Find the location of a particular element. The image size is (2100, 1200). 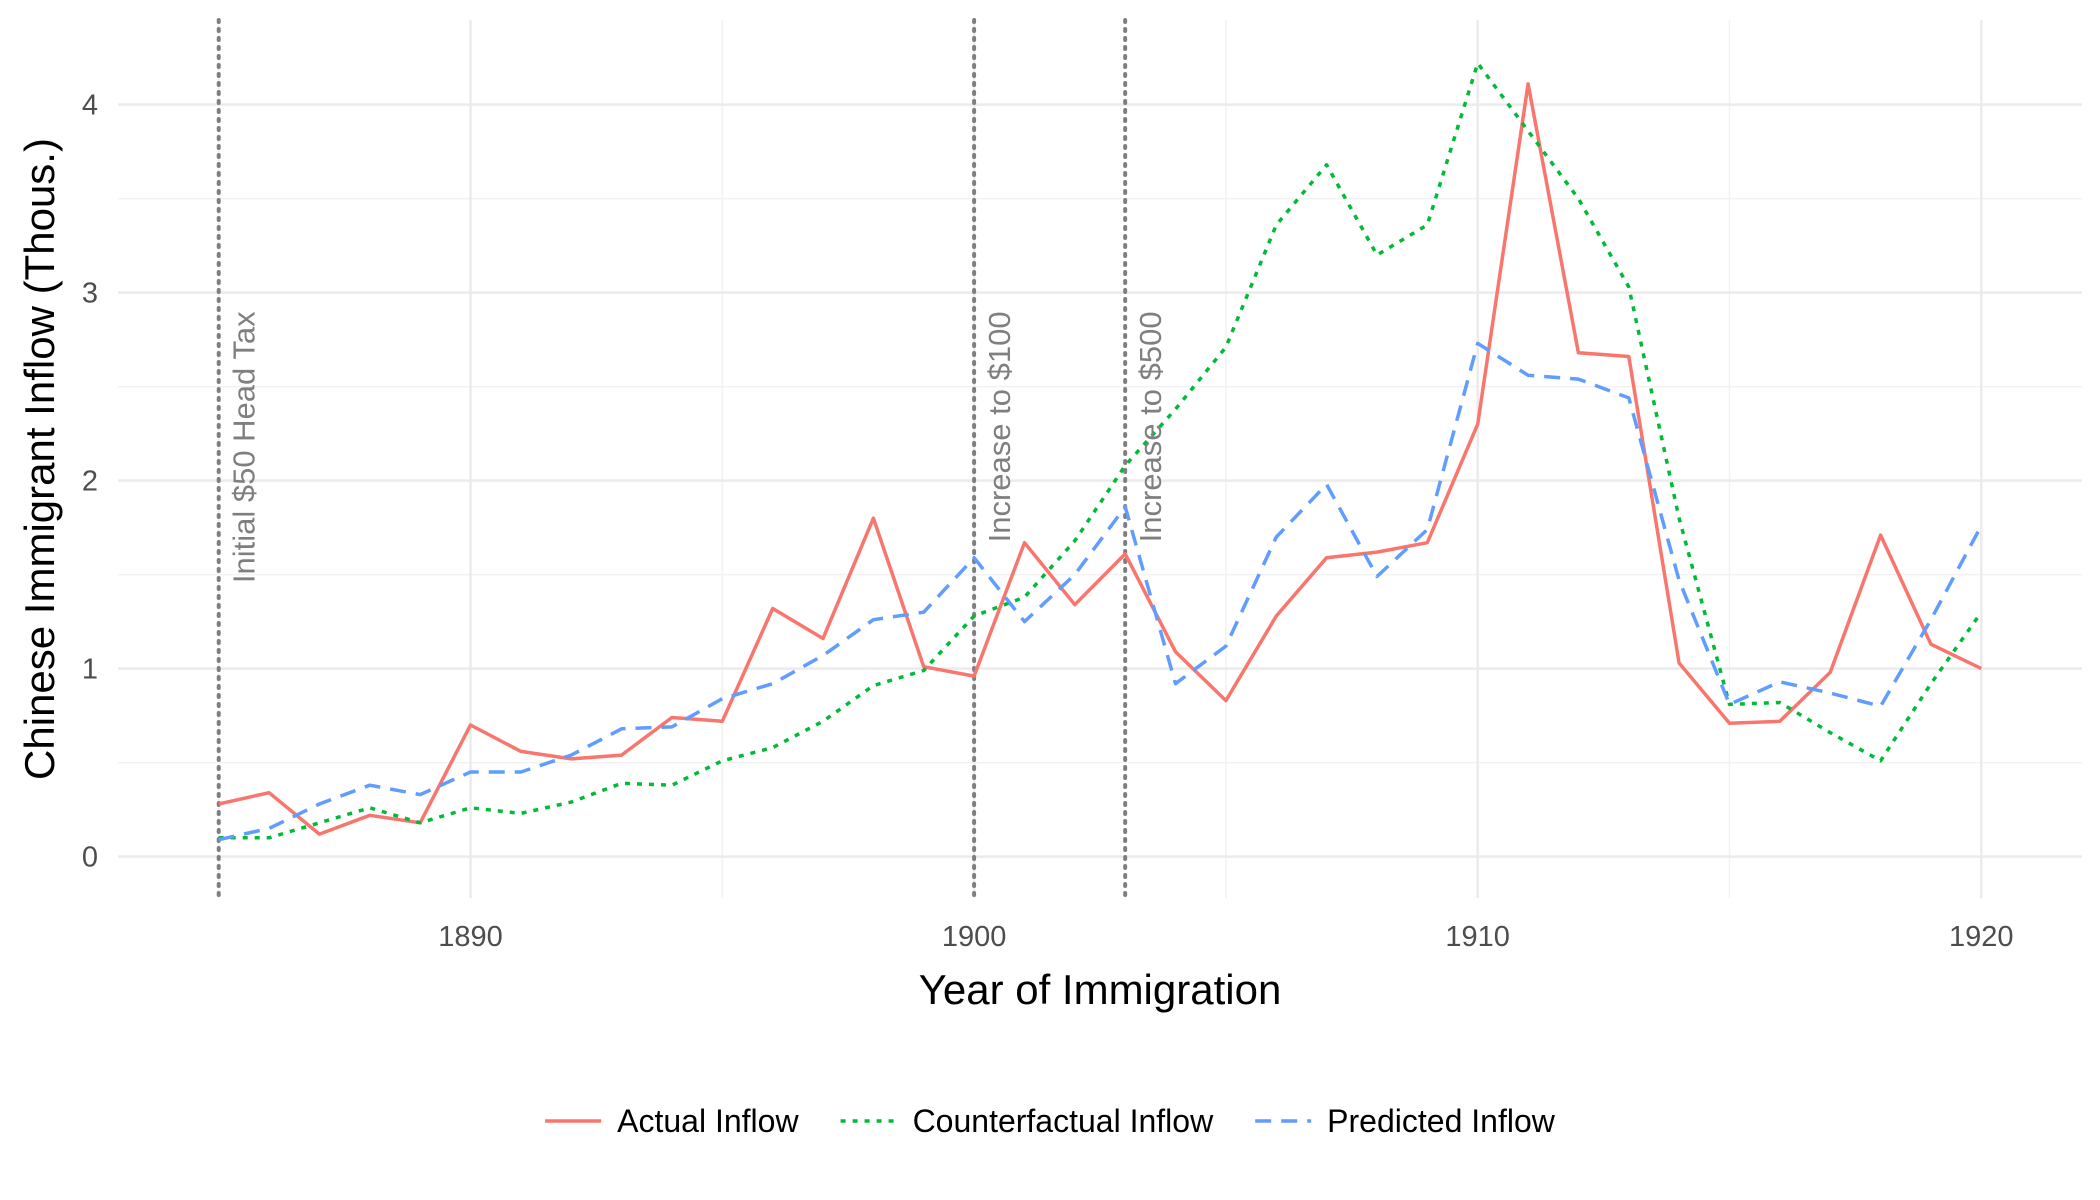

policy-annotation-label: Increase to $100 is located at coordinates (999, 426).